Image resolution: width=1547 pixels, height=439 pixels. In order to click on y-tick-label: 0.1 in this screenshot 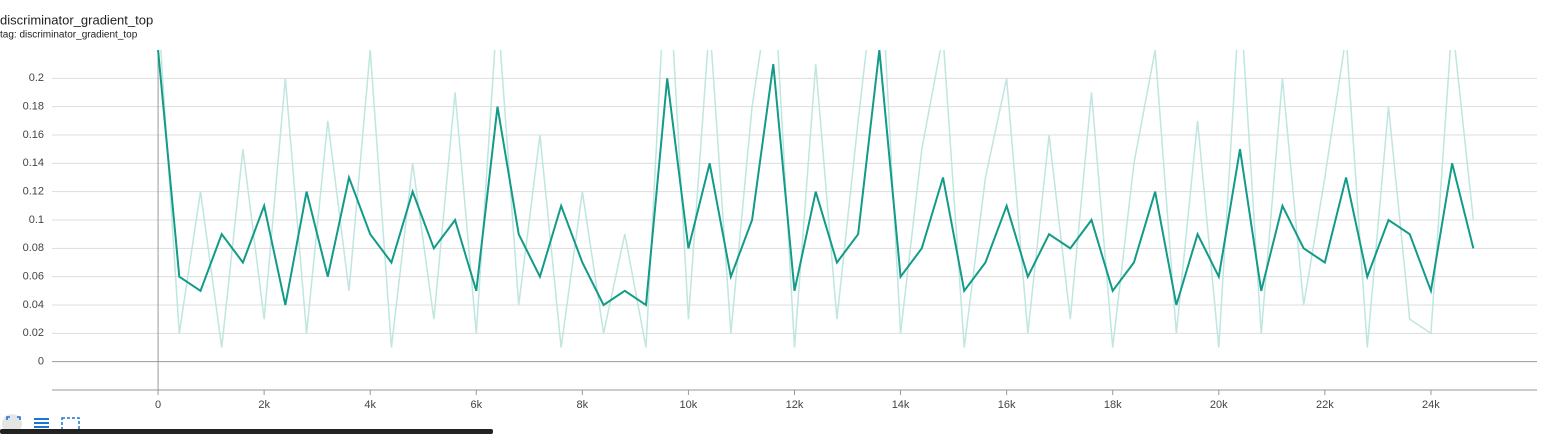, I will do `click(36, 220)`.